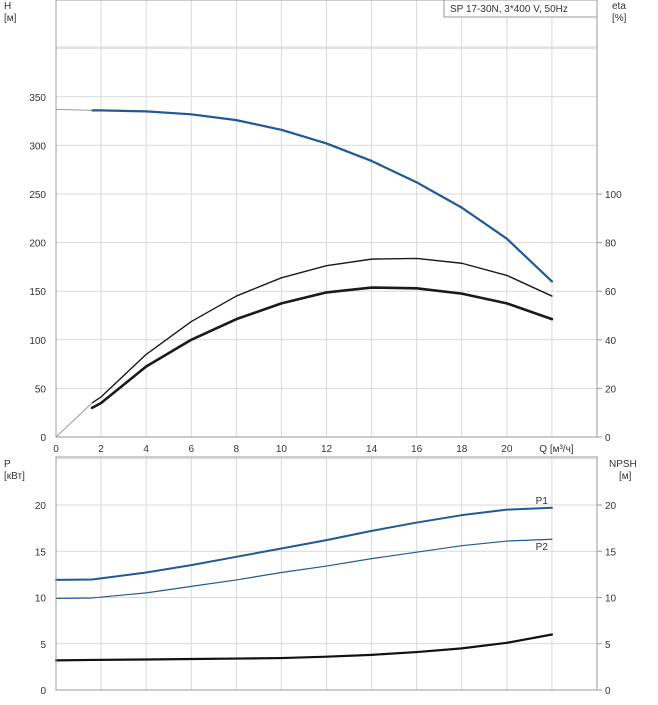  What do you see at coordinates (462, 449) in the screenshot?
I see `x-tick-label: 18` at bounding box center [462, 449].